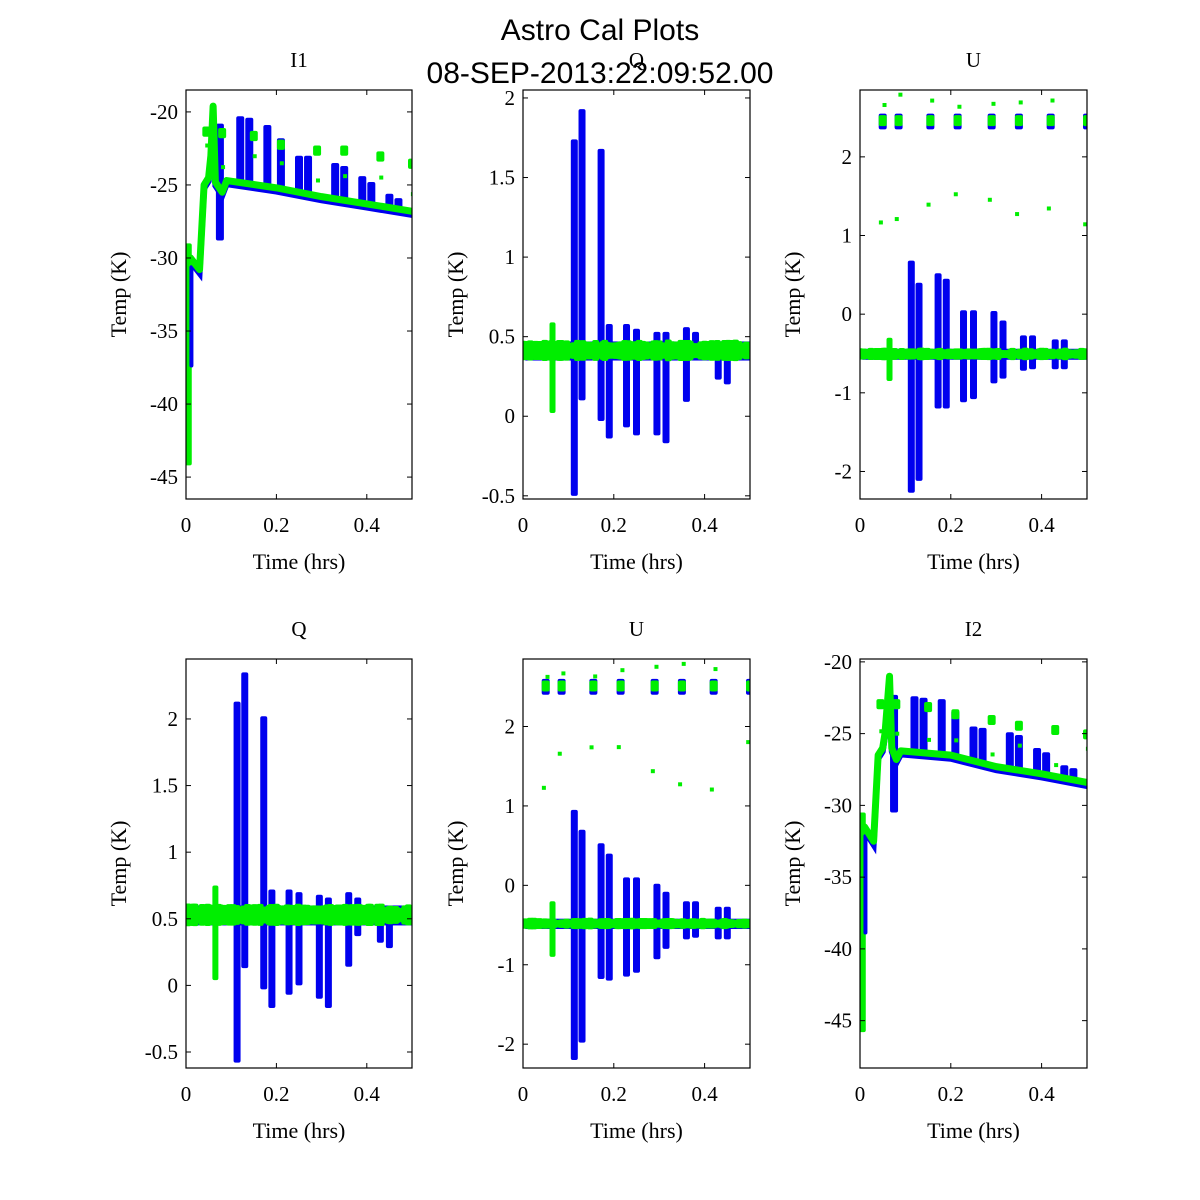 Image resolution: width=1200 pixels, height=1200 pixels. What do you see at coordinates (600, 73) in the screenshot?
I see `figure-title-line2: 08-SEP-2013:22:09:52.00` at bounding box center [600, 73].